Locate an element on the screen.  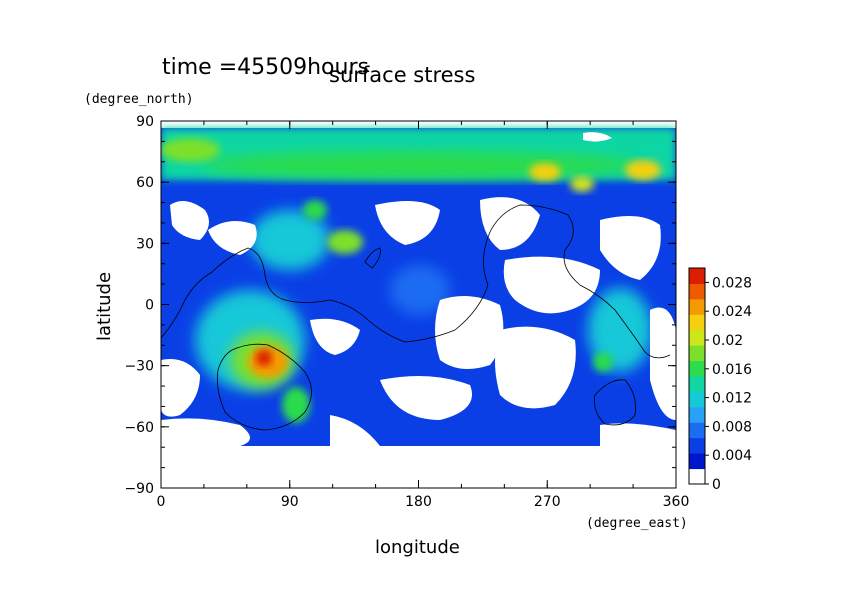
colorbar-frame is located at coordinates (697, 376).